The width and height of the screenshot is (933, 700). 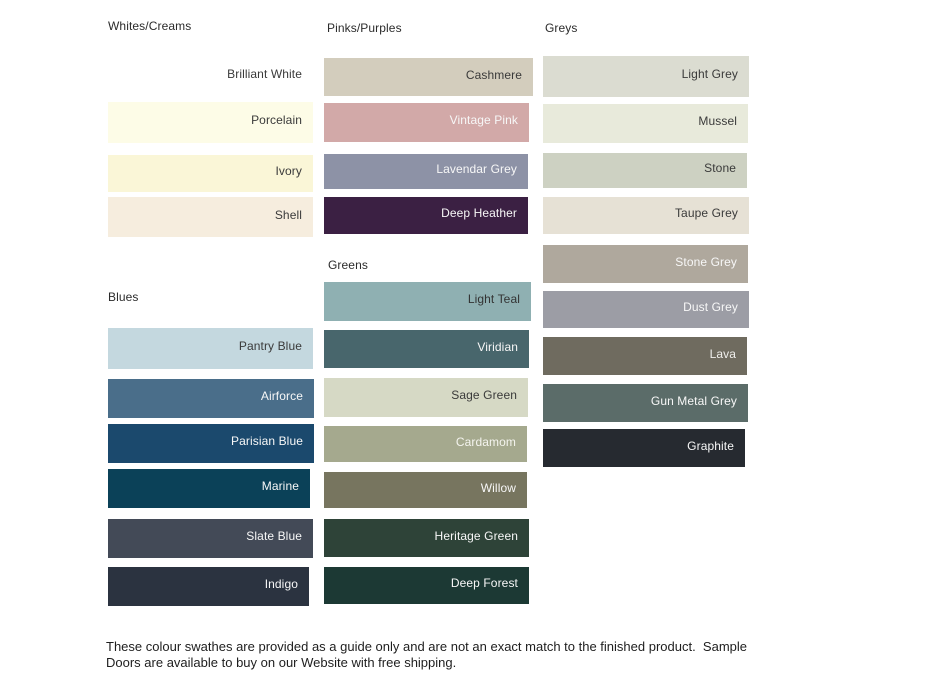 I want to click on group-header-greens: Greens, so click(x=348, y=265).